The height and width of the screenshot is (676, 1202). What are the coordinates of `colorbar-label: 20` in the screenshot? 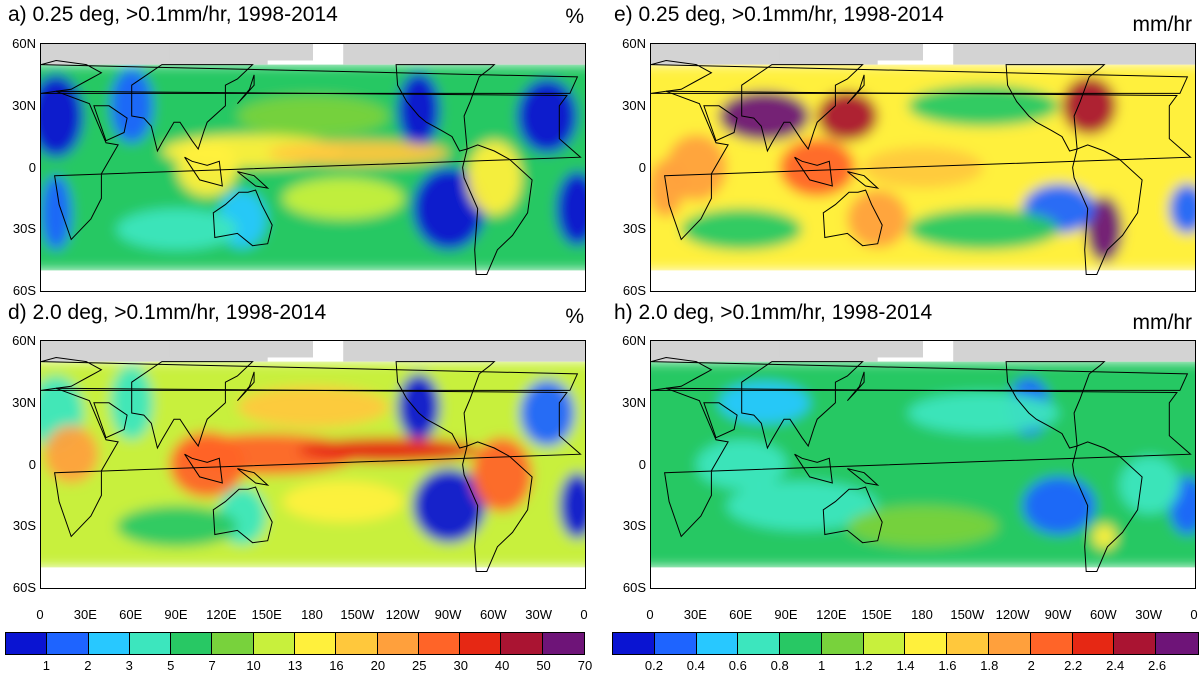 It's located at (378, 665).